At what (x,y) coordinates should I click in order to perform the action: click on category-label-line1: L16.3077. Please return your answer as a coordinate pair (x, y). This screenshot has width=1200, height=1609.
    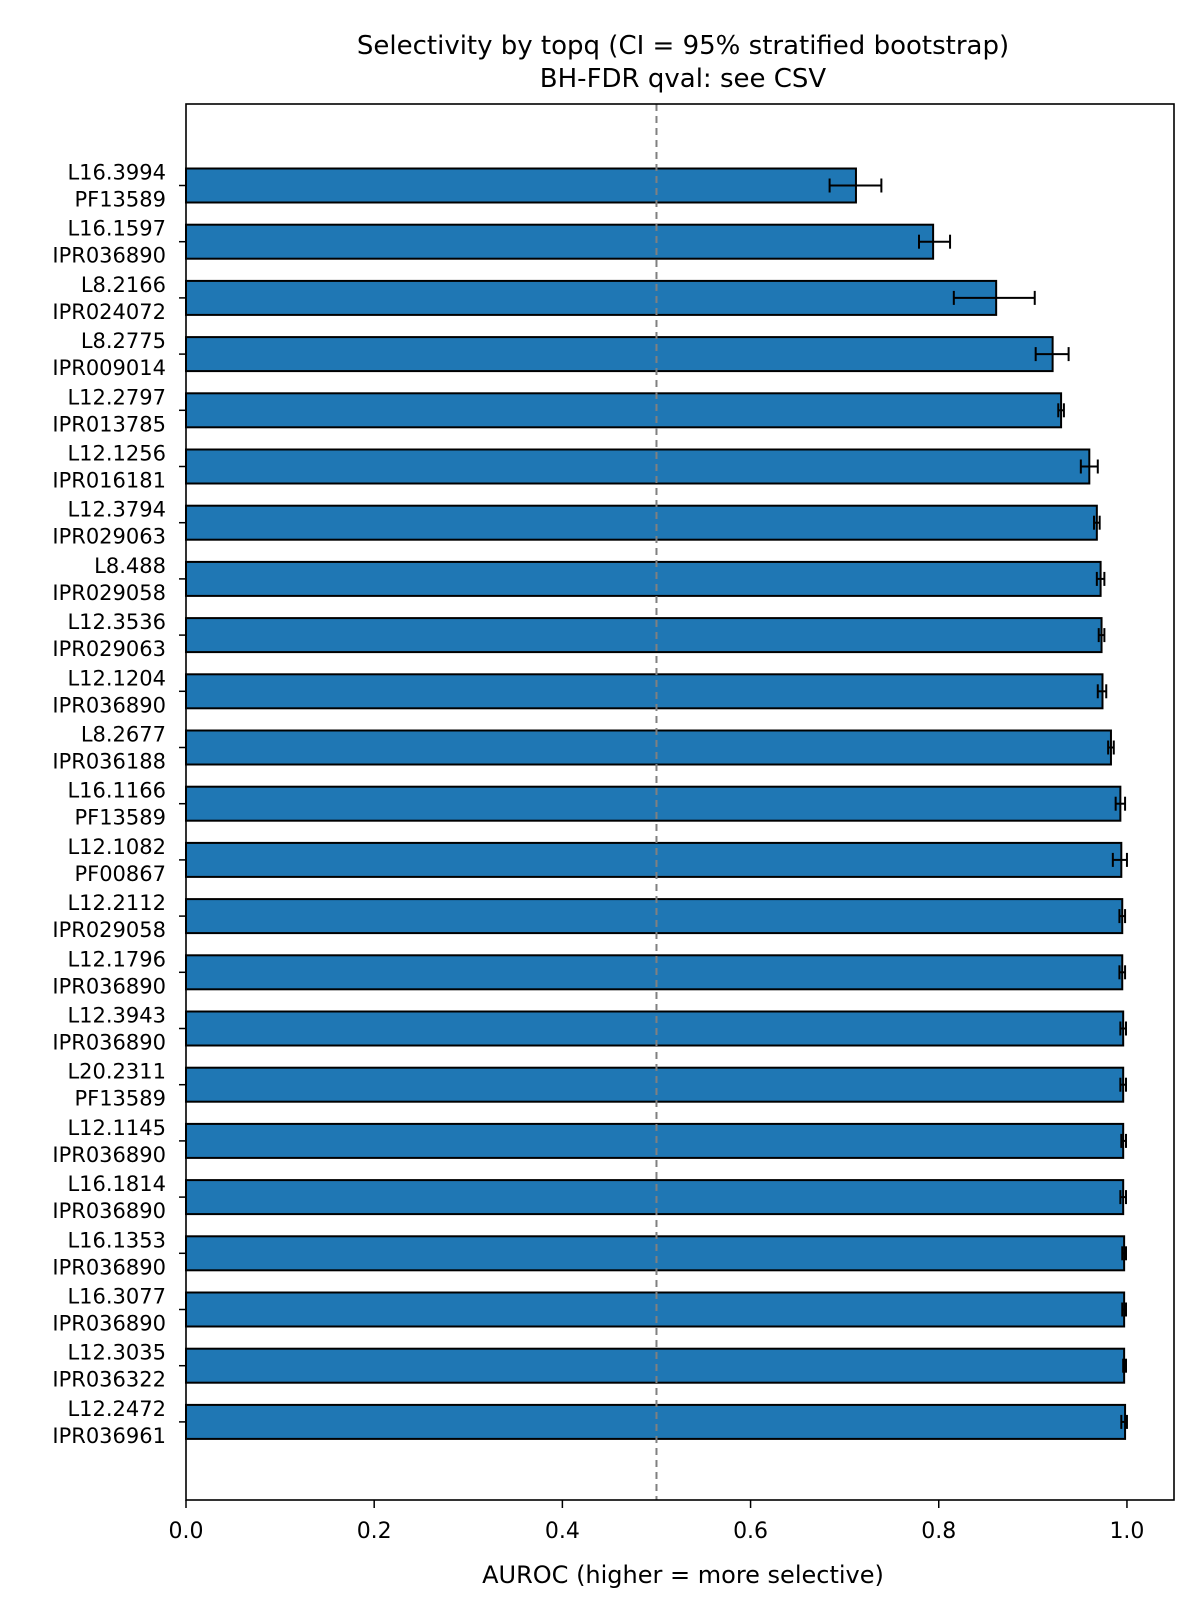
    Looking at the image, I should click on (116, 1297).